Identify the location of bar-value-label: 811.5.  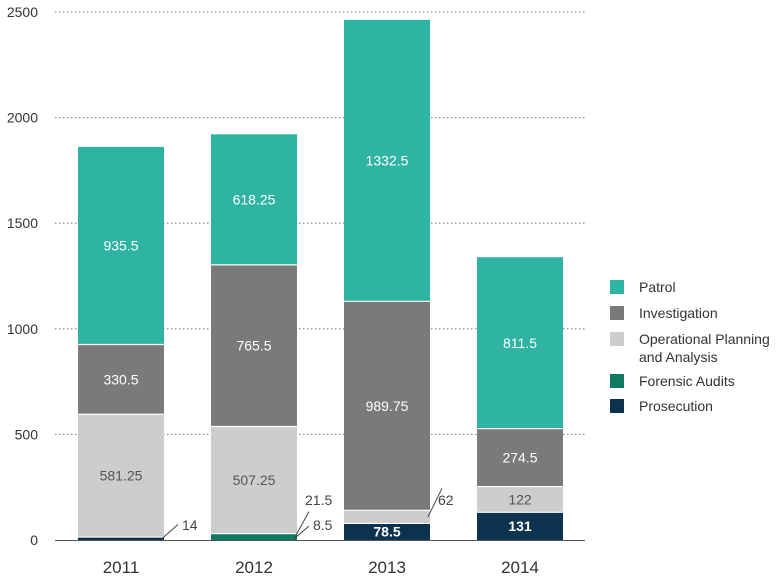
(520, 343).